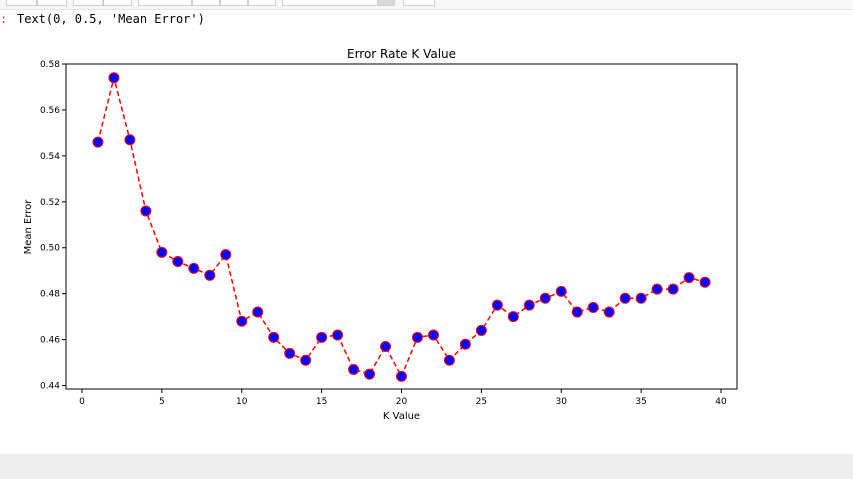 This screenshot has width=853, height=479. I want to click on x-tick-label: 25, so click(481, 402).